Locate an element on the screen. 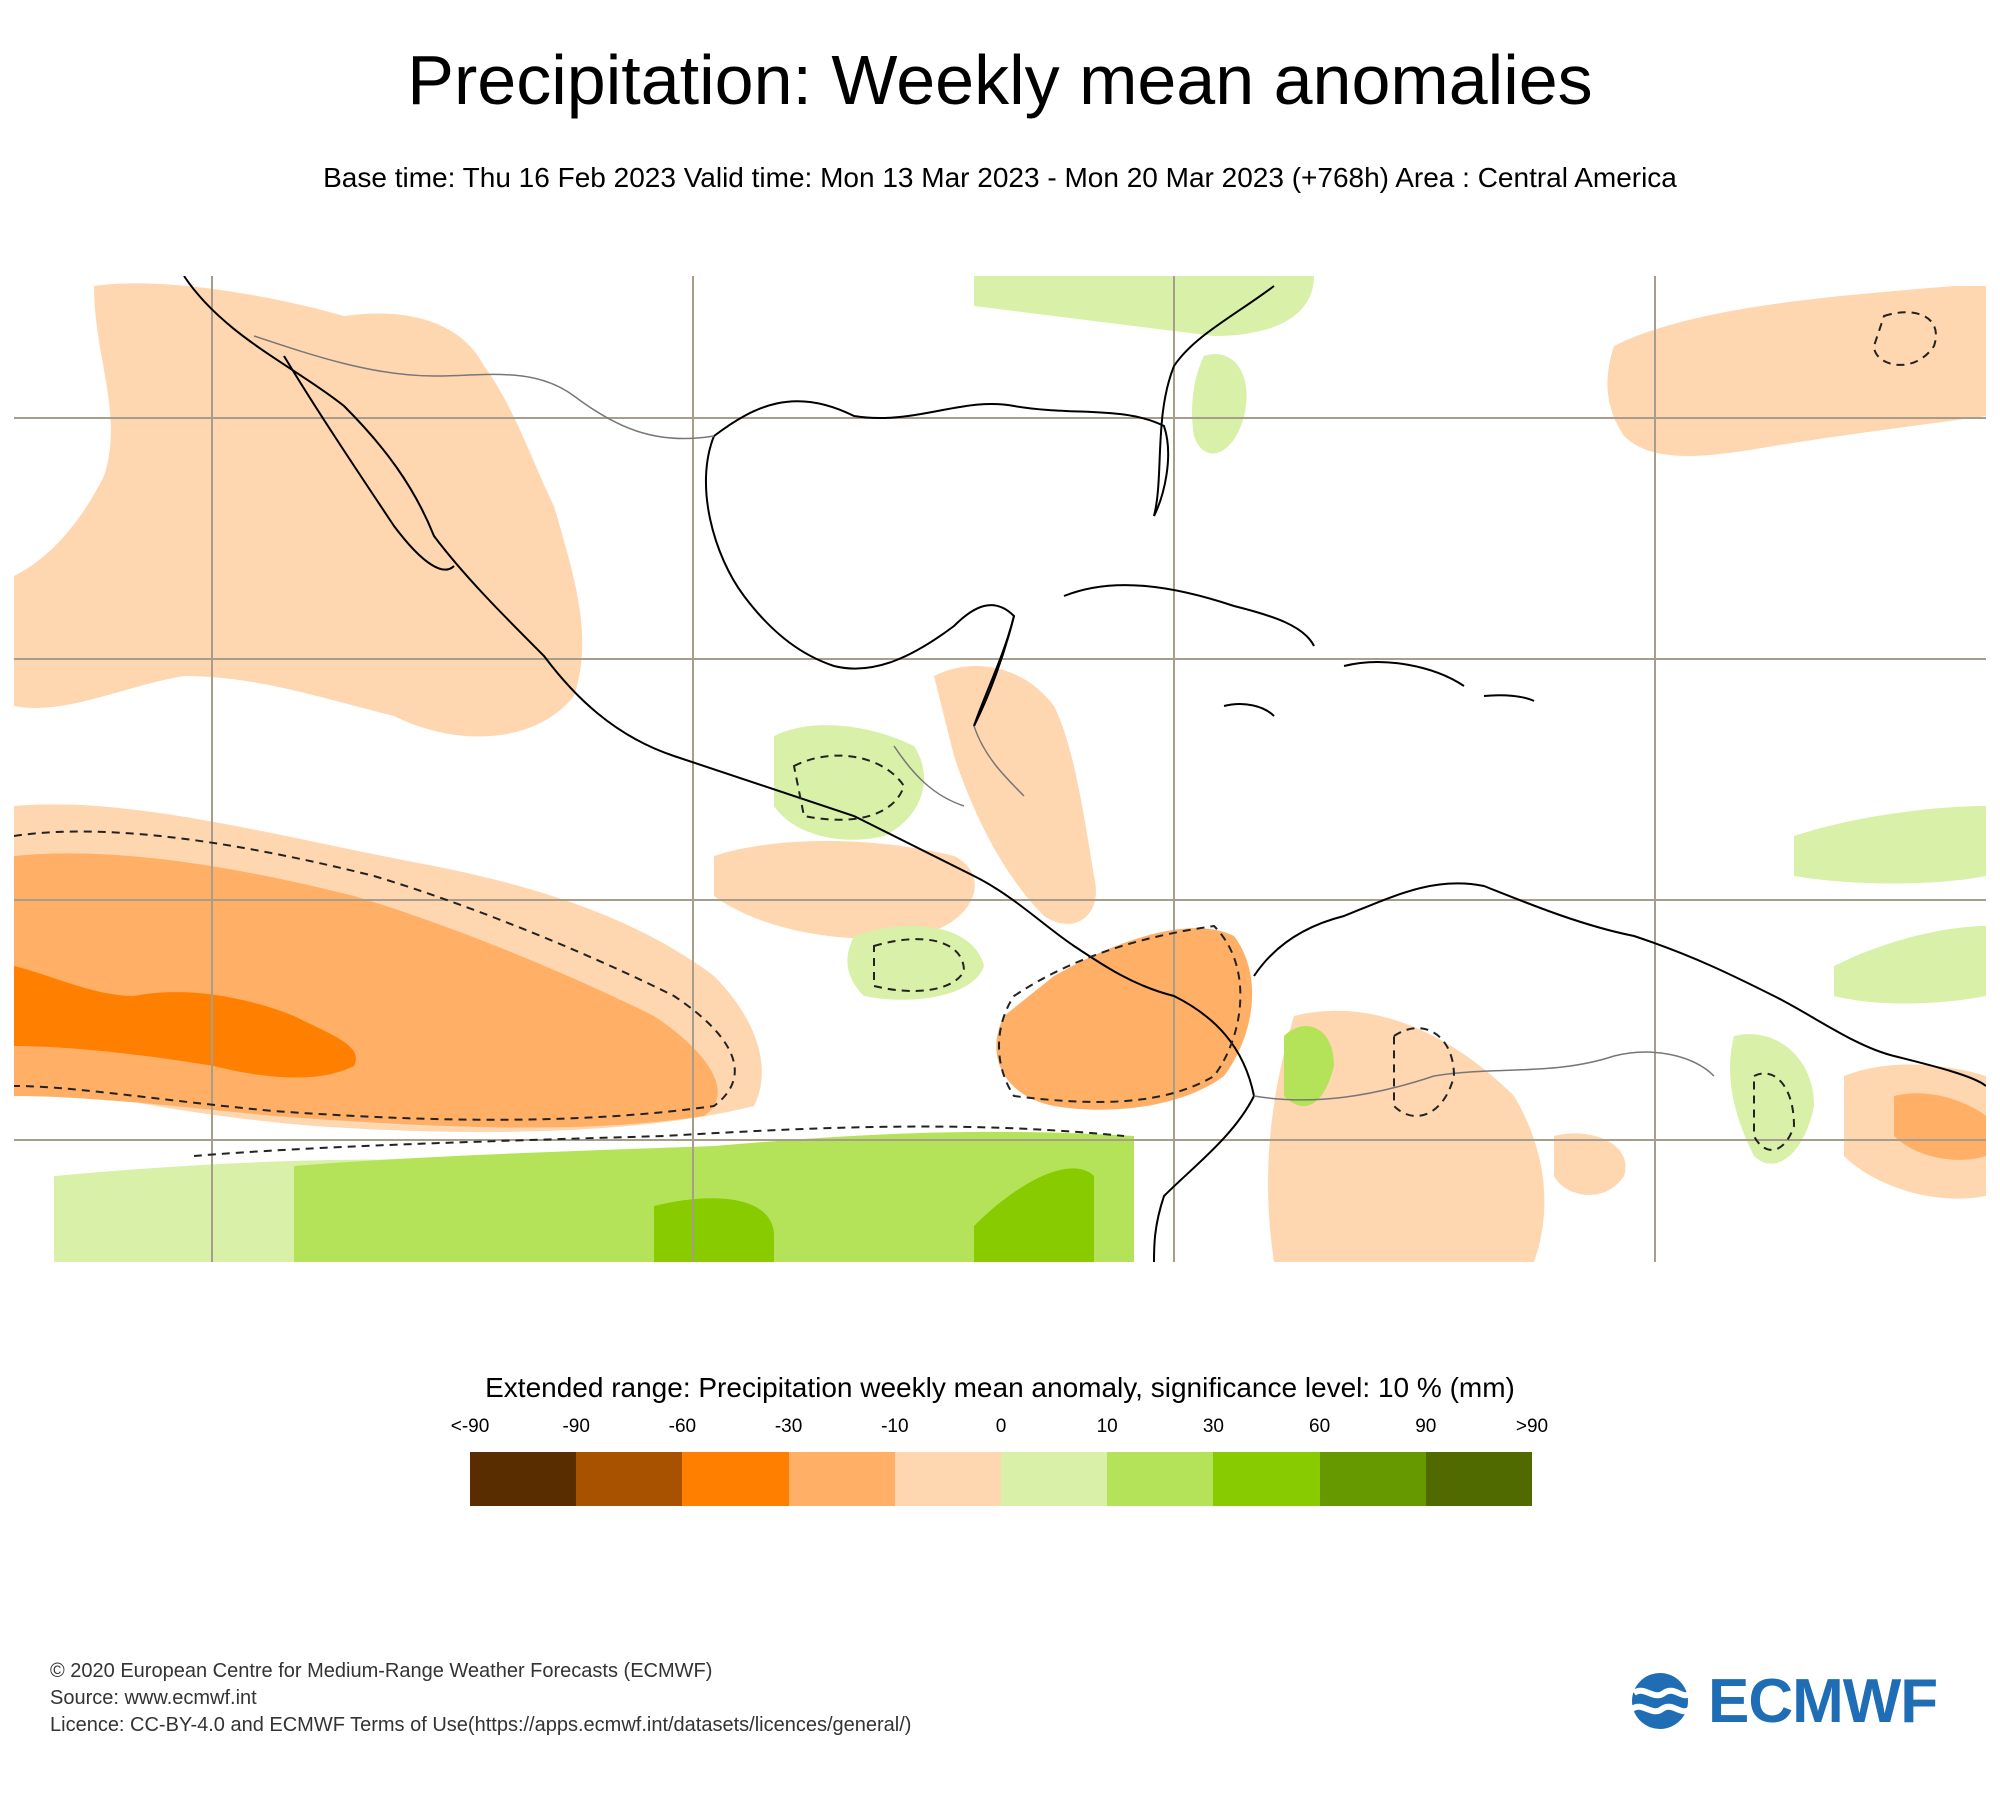  legend-tick-labels: <-90 -90 -60 -30 -10 0 10 30 60 90 >90 is located at coordinates (999, 1431).